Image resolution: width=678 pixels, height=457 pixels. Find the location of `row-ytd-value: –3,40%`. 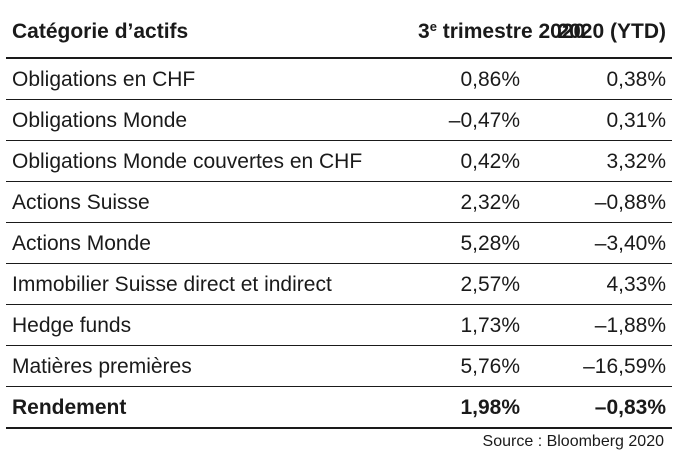

row-ytd-value: –3,40% is located at coordinates (599, 243).